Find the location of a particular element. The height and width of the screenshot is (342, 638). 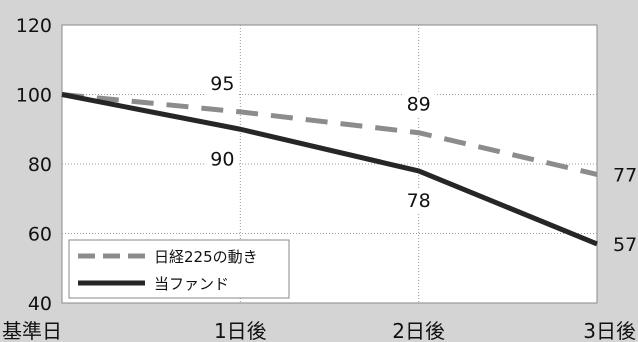

y-tick-label: 60 is located at coordinates (40, 235).